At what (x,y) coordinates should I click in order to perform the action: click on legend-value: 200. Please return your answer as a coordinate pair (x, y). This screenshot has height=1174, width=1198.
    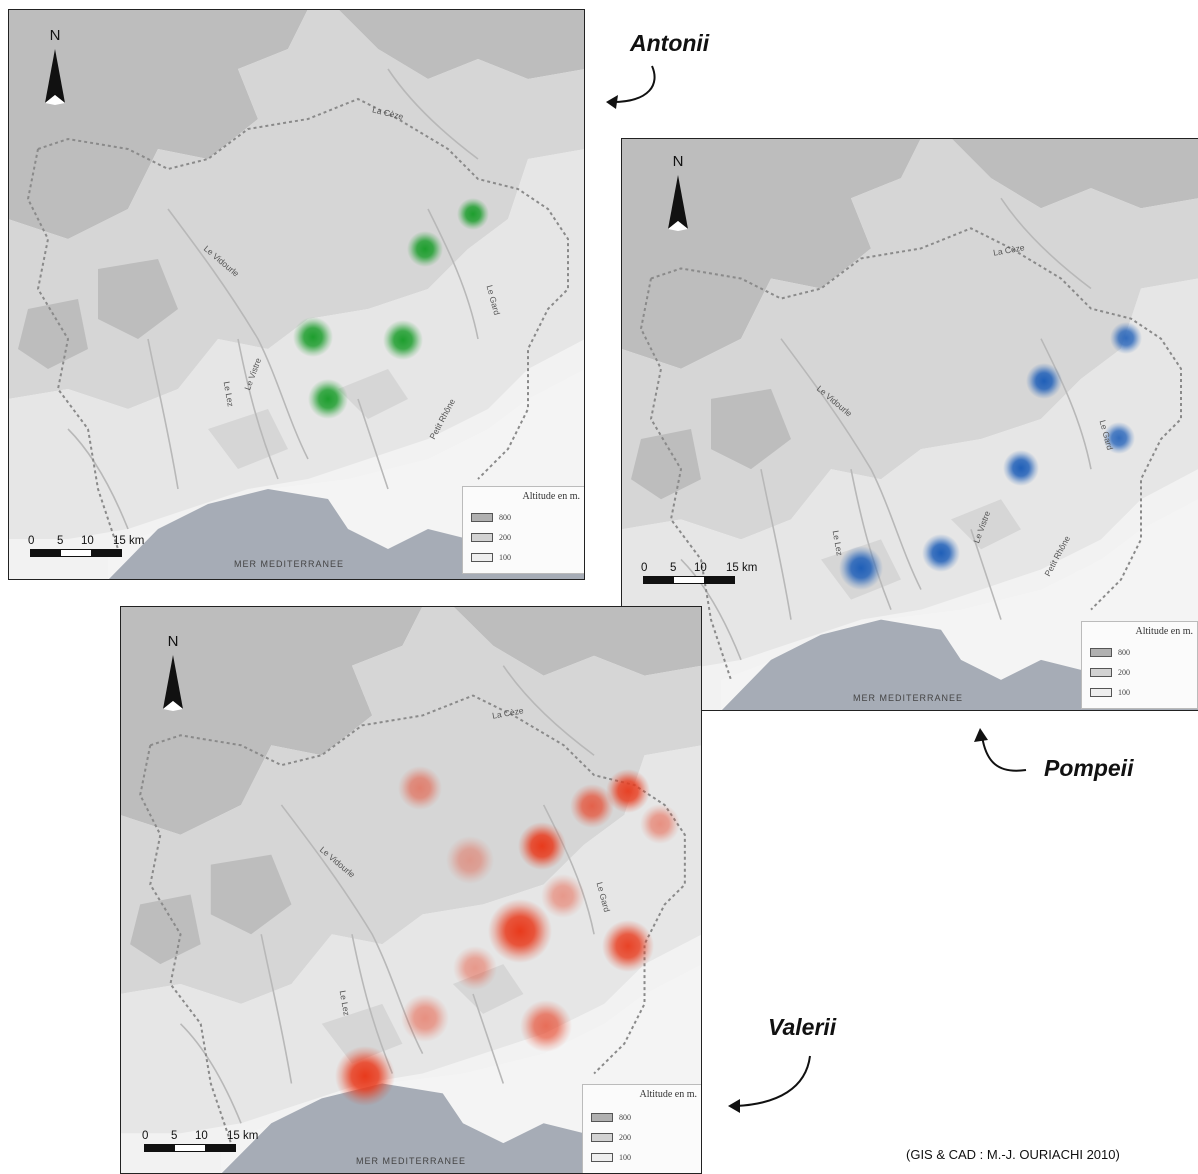
    Looking at the image, I should click on (625, 1137).